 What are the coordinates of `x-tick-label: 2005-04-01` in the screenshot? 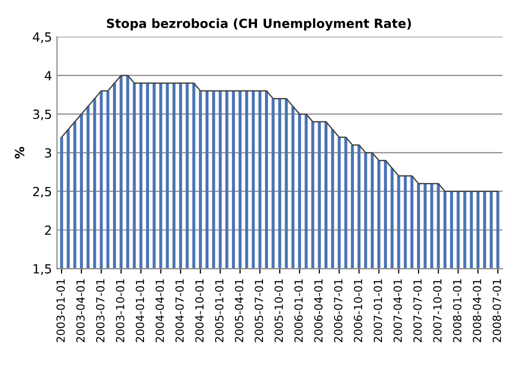 It's located at (239, 310).